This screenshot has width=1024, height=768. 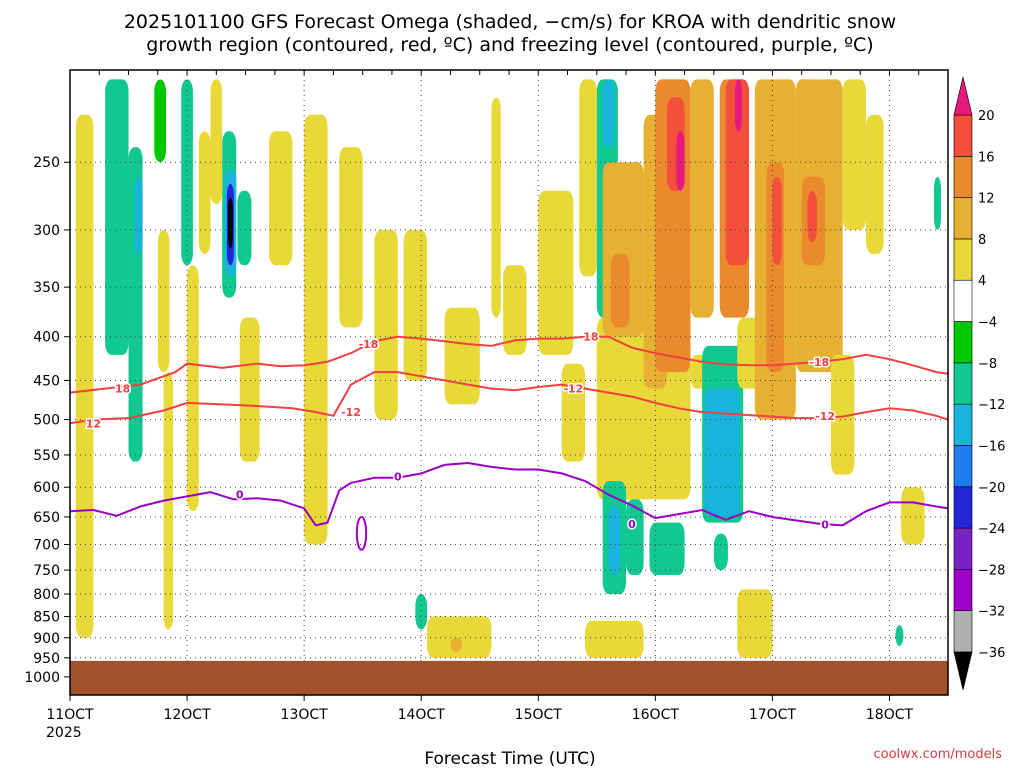 What do you see at coordinates (986, 116) in the screenshot?
I see `colorbar-tick-label: 20` at bounding box center [986, 116].